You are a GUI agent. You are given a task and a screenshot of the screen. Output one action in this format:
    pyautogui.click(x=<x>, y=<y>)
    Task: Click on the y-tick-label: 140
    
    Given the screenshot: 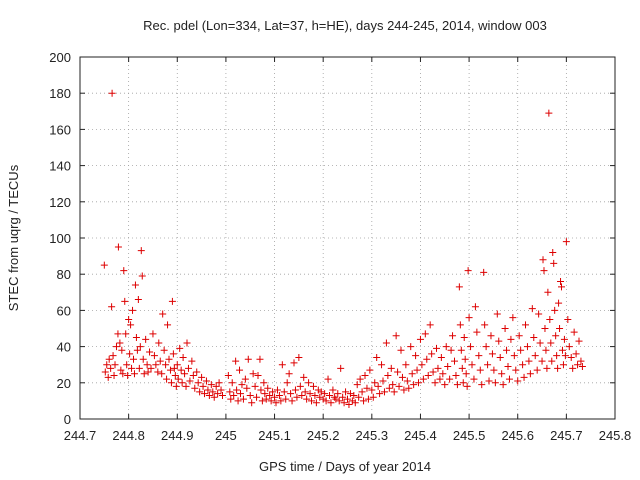 What is the action you would take?
    pyautogui.click(x=60, y=166)
    